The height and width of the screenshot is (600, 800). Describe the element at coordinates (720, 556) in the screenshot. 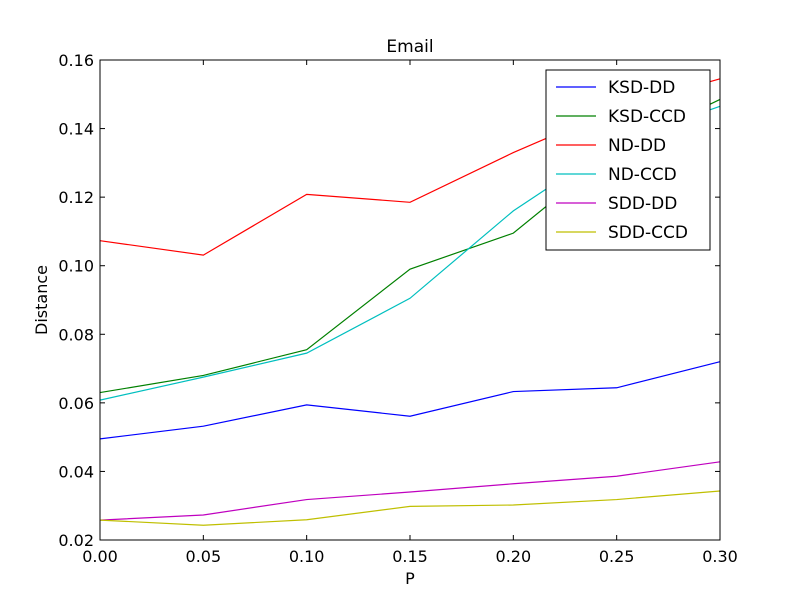

I see `x-tick-label: 0.30` at that location.